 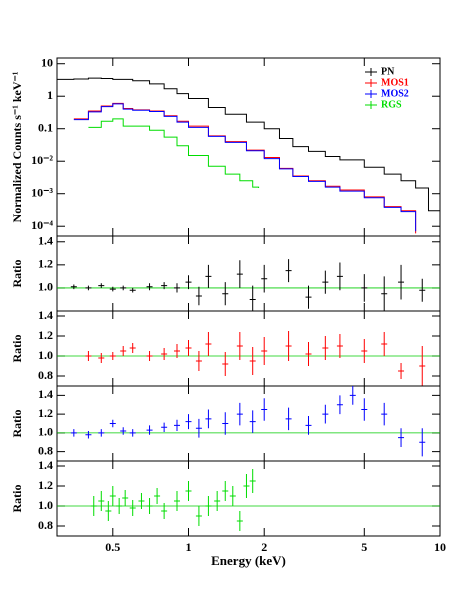 What do you see at coordinates (50, 95) in the screenshot?
I see `y-tick-label: 1` at bounding box center [50, 95].